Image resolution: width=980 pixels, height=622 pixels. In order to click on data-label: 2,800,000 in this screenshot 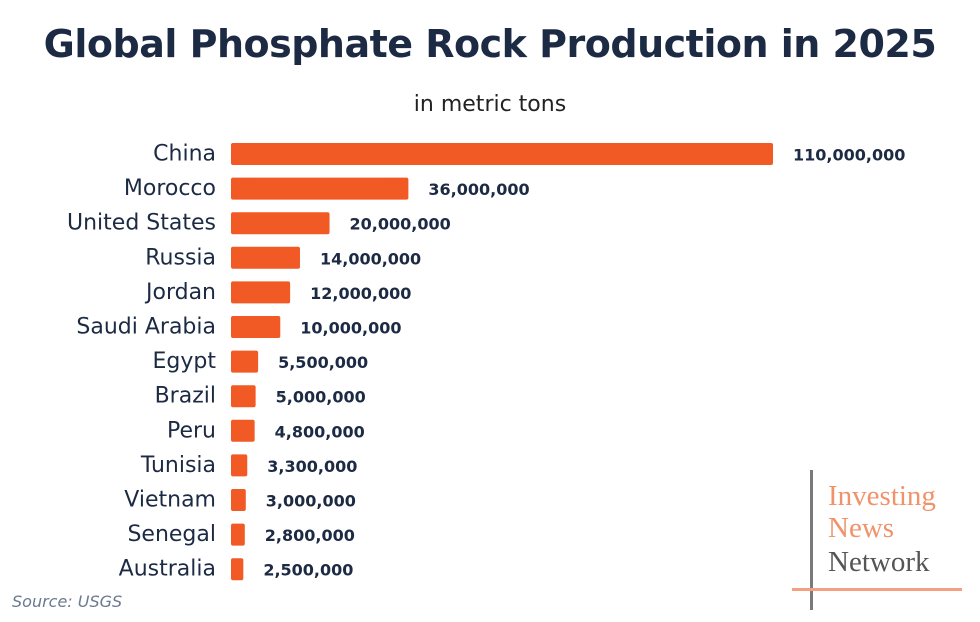, I will do `click(310, 535)`.